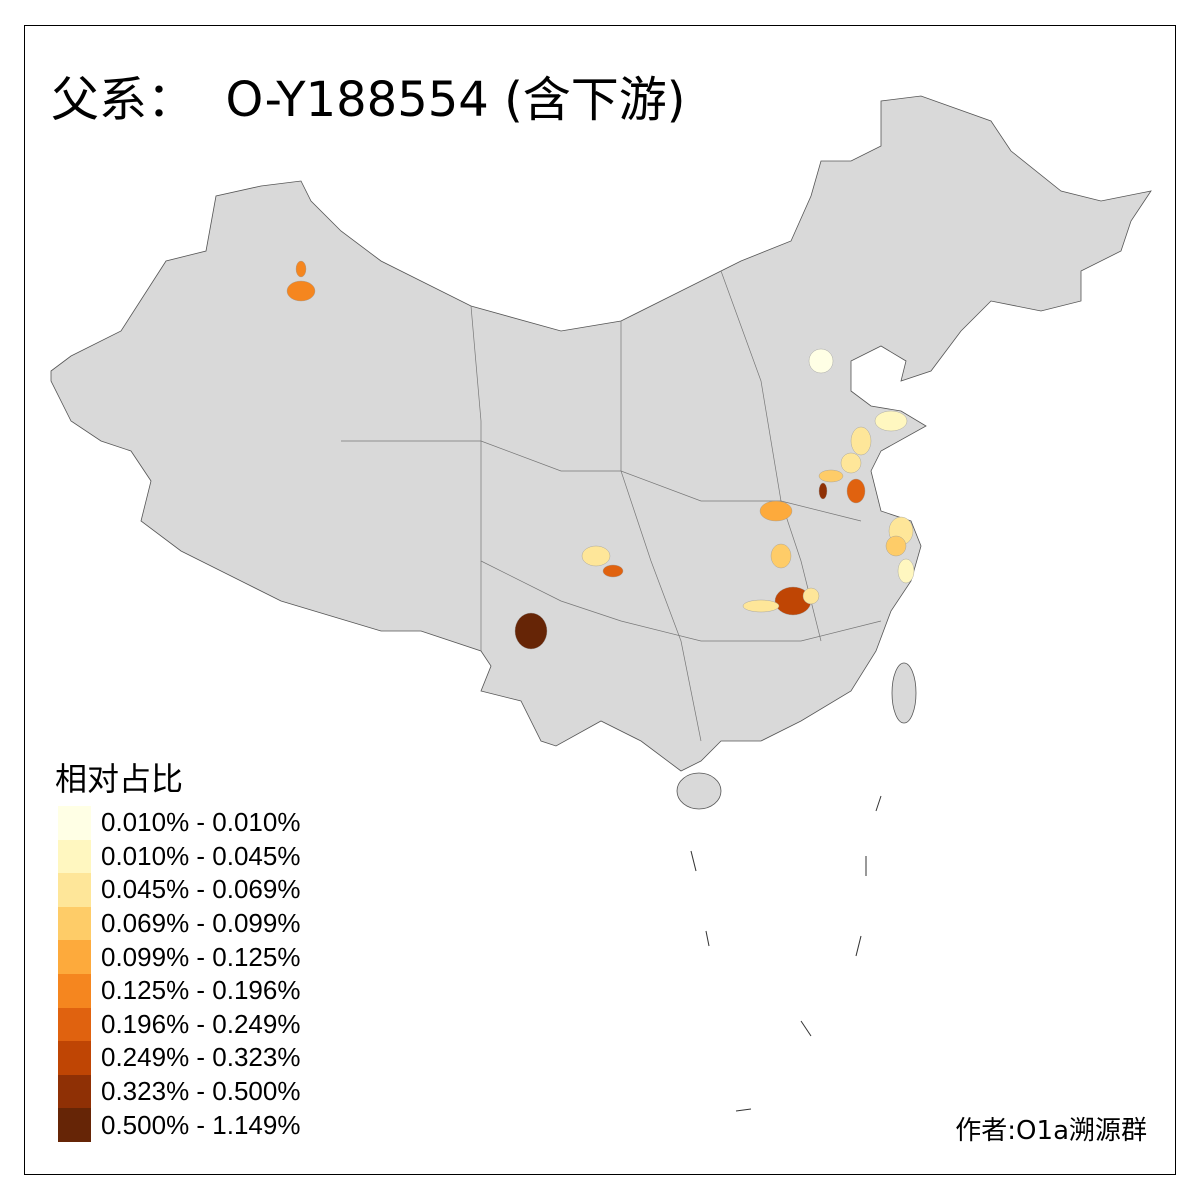  I want to click on legend-item: 0.099% - 0.125%, so click(179, 957).